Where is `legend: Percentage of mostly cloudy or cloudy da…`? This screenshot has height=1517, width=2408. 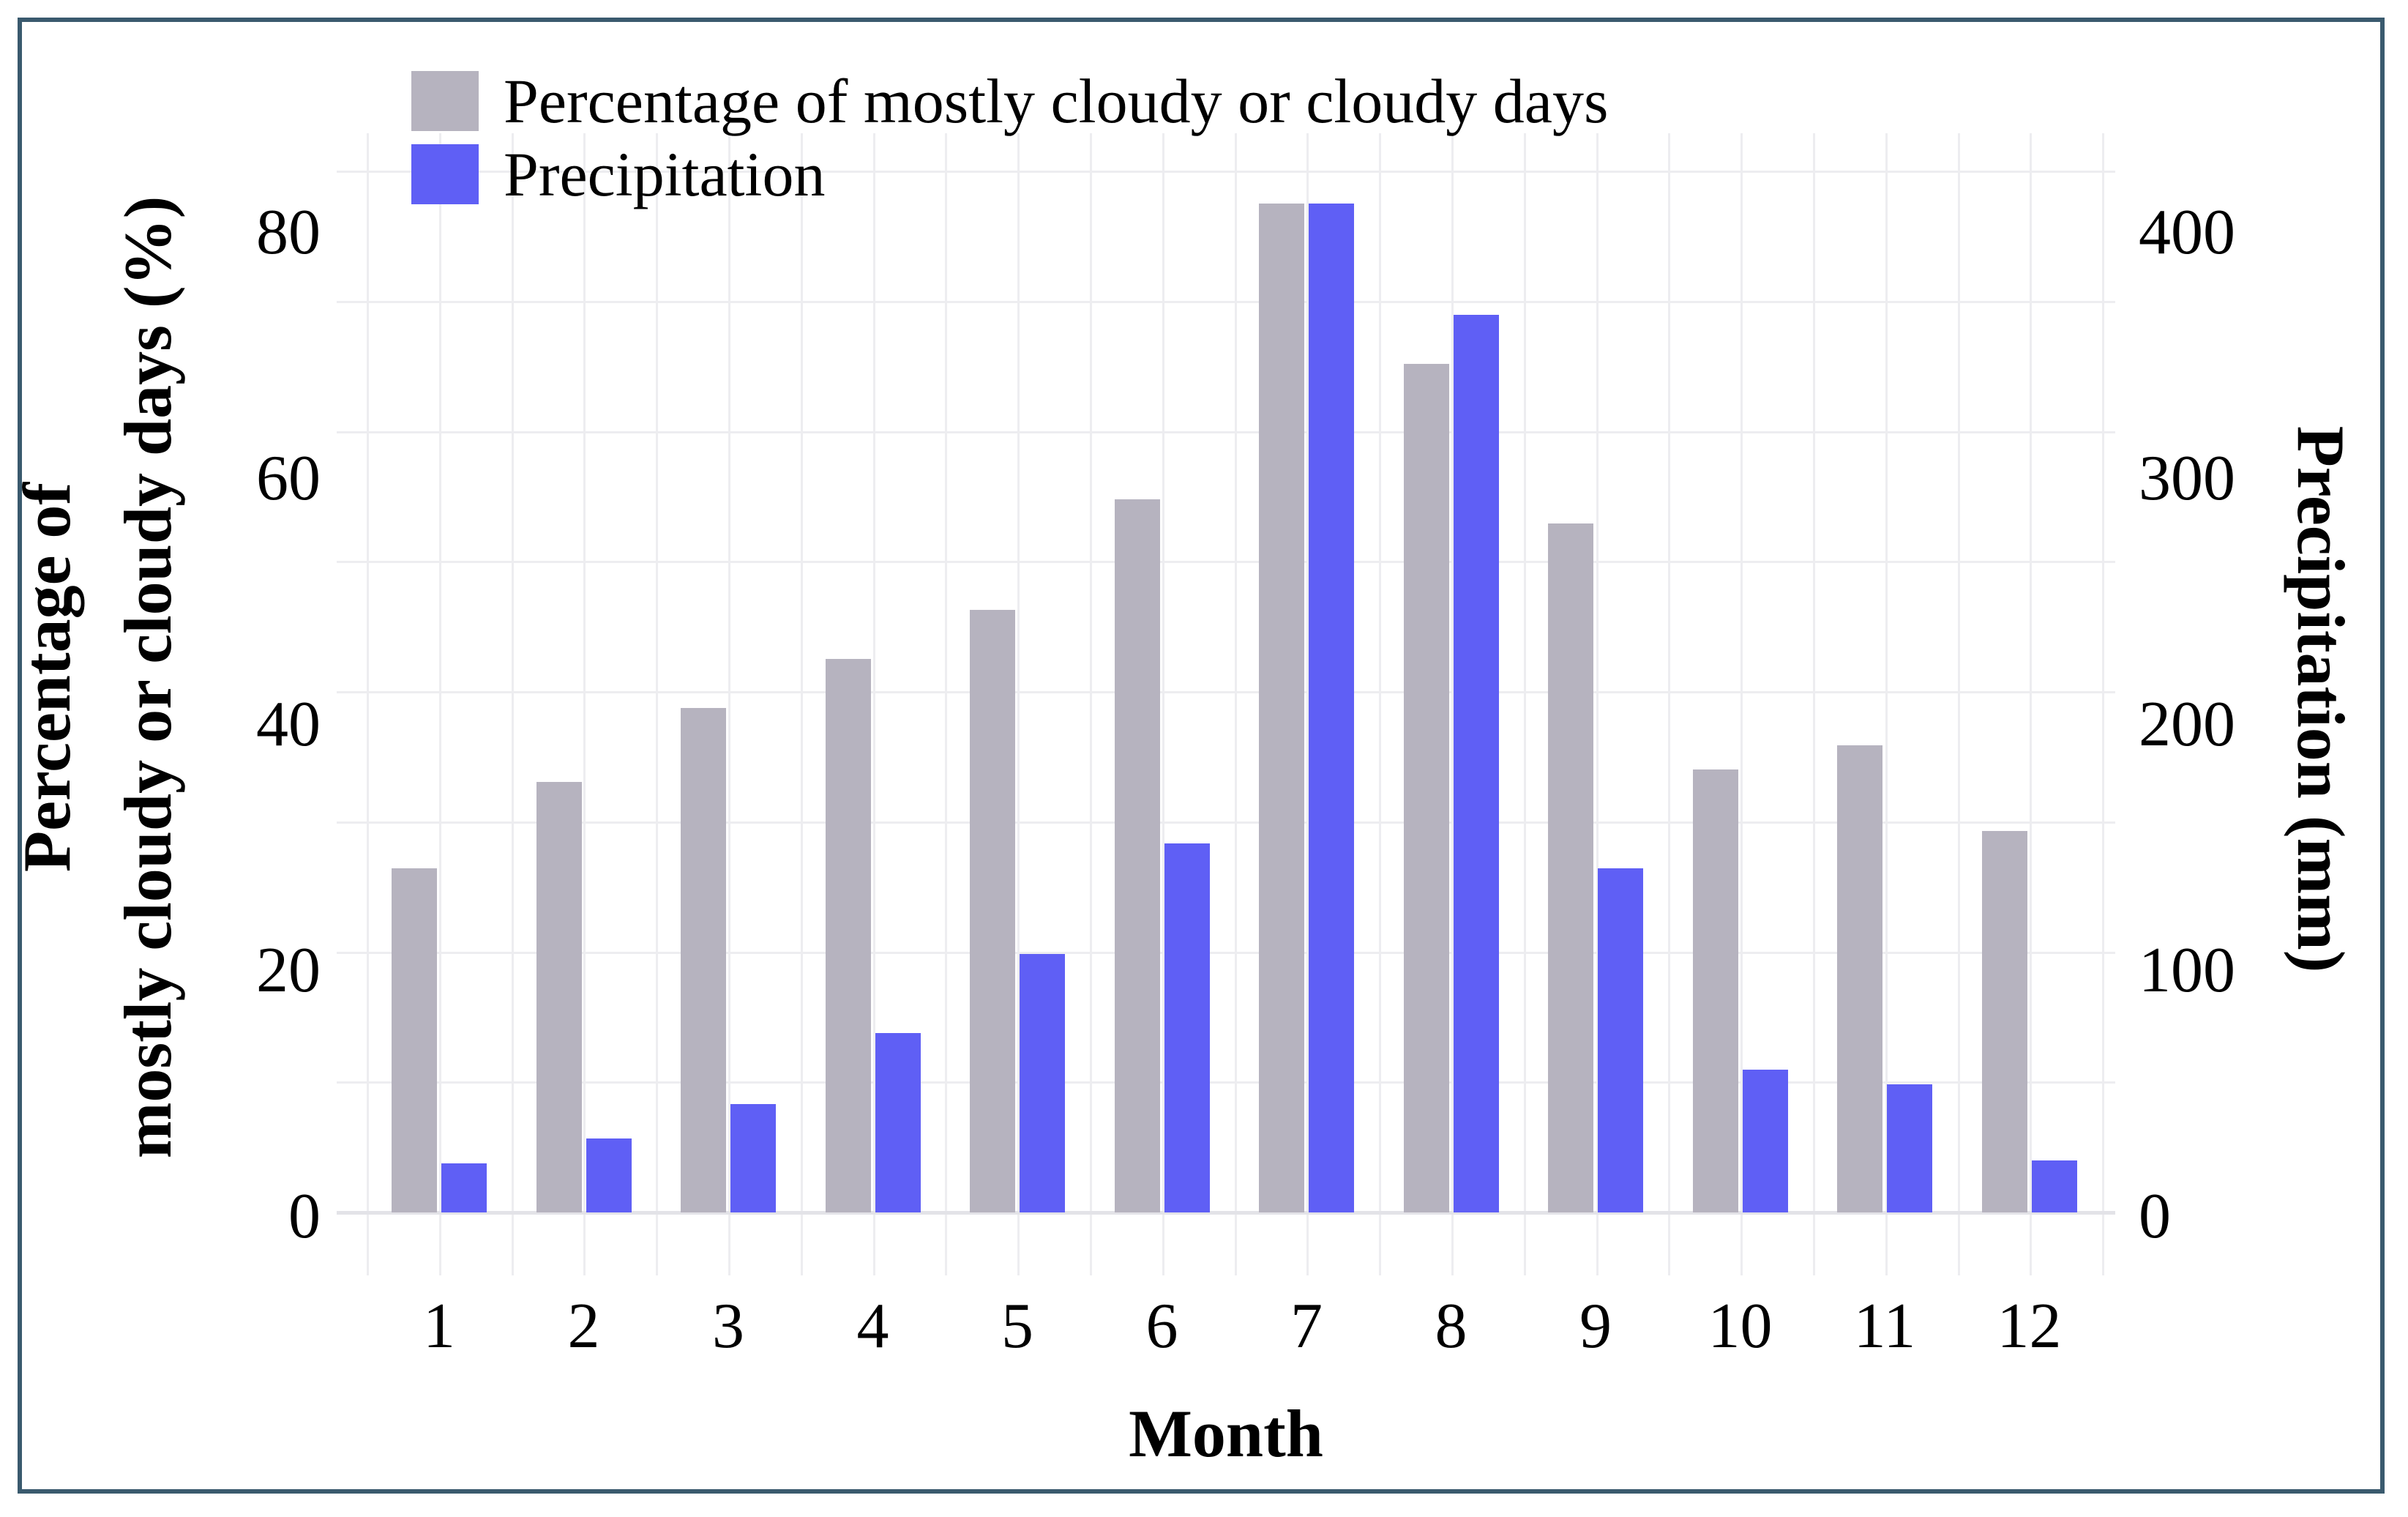
legend: Percentage of mostly cloudy or cloudy da… is located at coordinates (1009, 137).